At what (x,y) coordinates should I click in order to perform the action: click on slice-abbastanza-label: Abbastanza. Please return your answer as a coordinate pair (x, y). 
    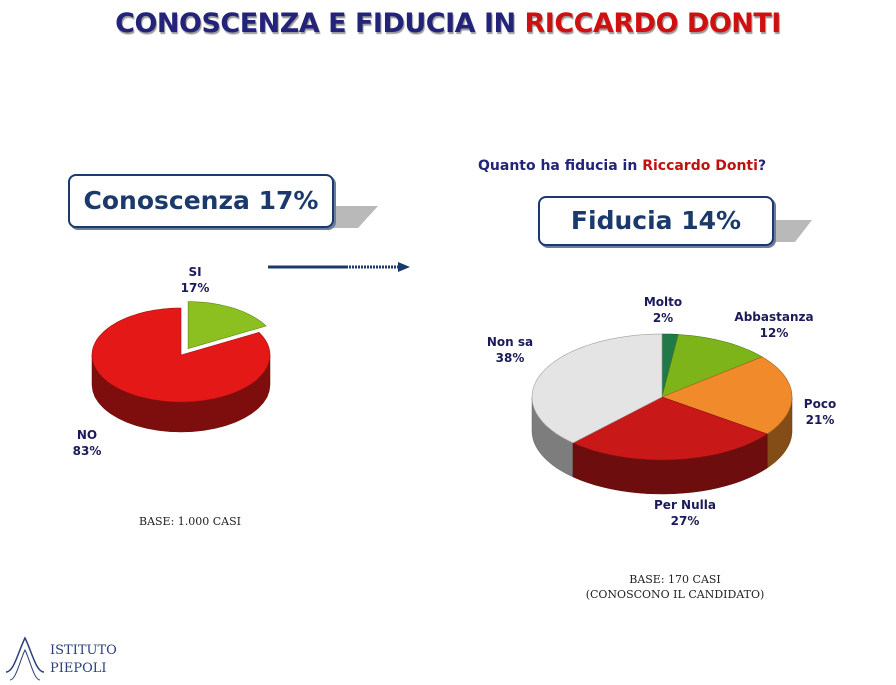
    Looking at the image, I should click on (774, 317).